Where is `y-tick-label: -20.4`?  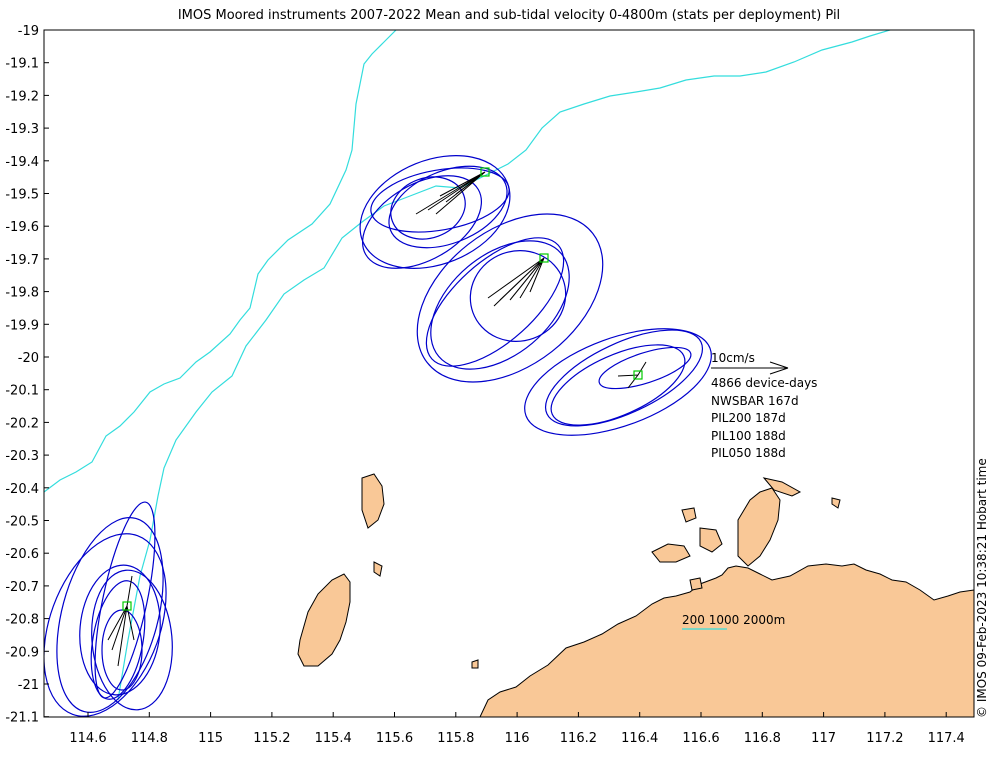 y-tick-label: -20.4 is located at coordinates (22, 489).